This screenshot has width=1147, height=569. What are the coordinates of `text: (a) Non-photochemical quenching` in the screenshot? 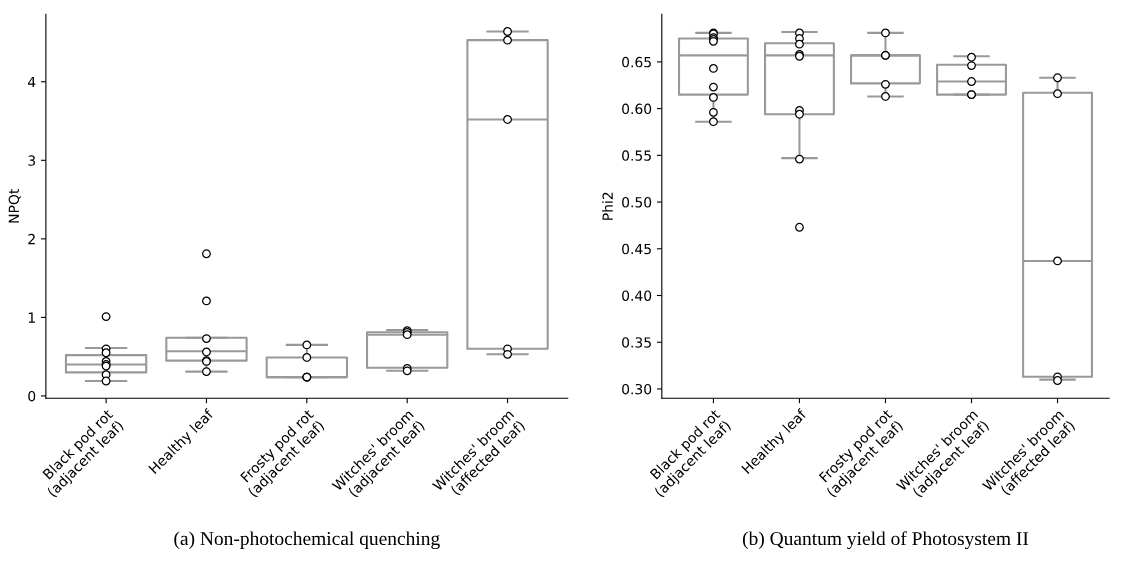 It's located at (307, 540).